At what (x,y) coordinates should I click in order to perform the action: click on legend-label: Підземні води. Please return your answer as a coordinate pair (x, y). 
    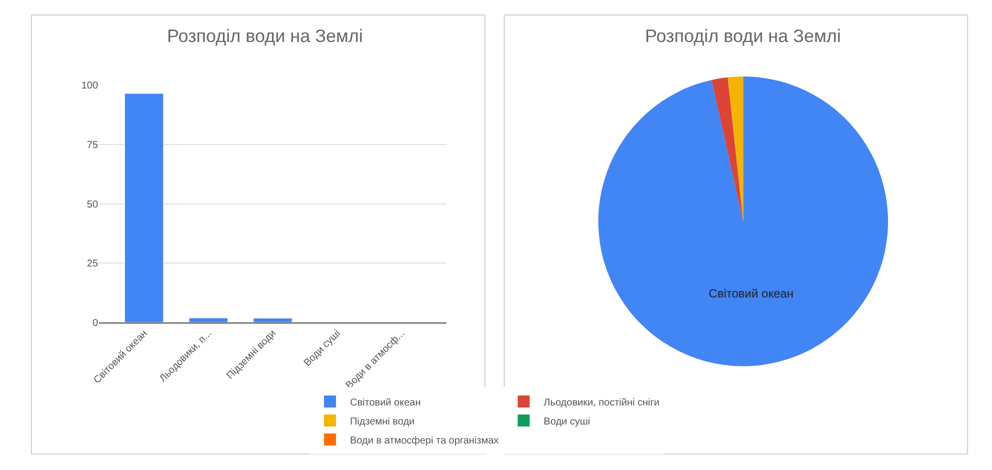
    Looking at the image, I should click on (382, 422).